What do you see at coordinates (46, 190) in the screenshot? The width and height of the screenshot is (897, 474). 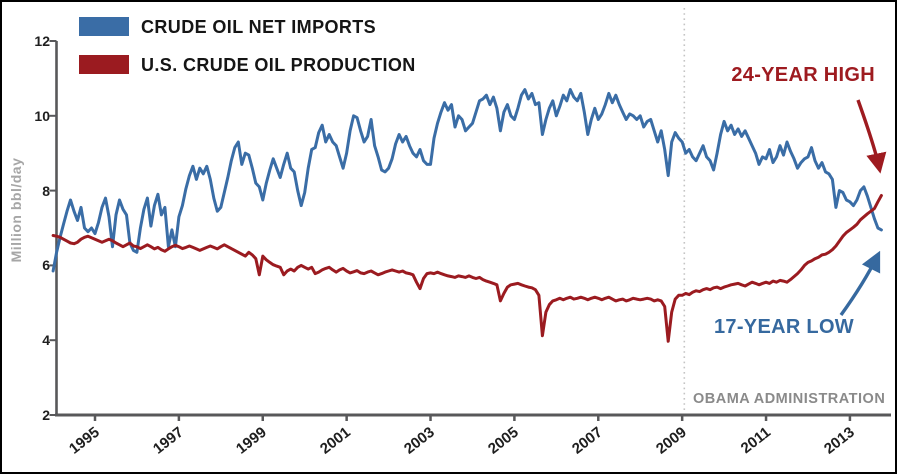 I see `y-tick-label-8: 8` at bounding box center [46, 190].